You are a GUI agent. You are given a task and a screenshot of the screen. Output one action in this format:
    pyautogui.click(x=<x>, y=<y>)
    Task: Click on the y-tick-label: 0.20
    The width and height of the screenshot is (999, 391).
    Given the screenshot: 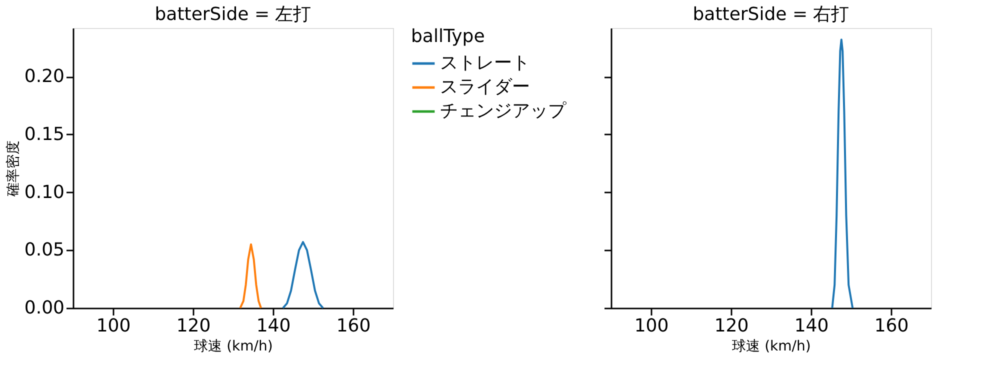 What is the action you would take?
    pyautogui.click(x=44, y=77)
    